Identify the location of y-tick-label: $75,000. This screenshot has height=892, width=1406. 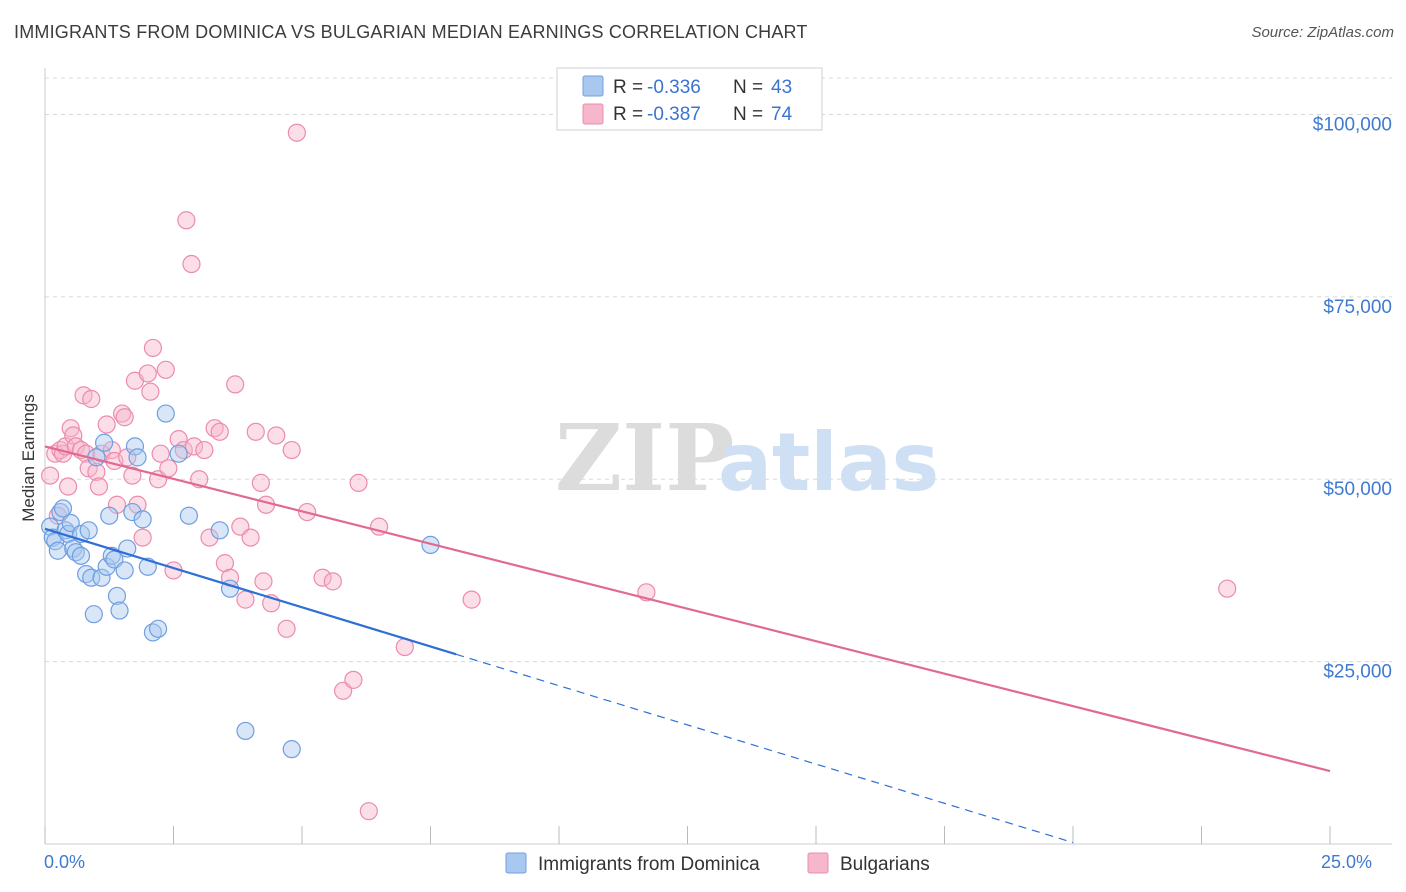
(1357, 307).